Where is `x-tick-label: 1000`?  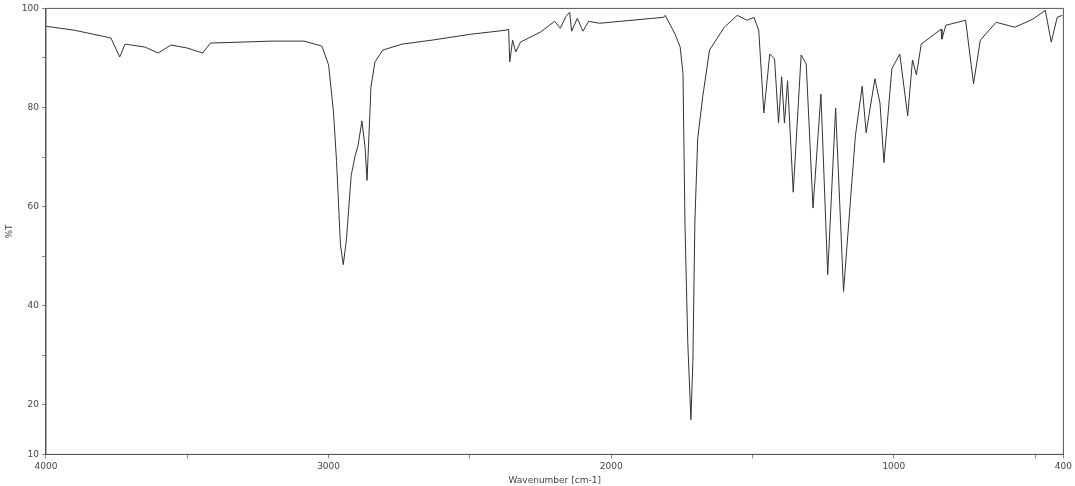
x-tick-label: 1000 is located at coordinates (894, 466).